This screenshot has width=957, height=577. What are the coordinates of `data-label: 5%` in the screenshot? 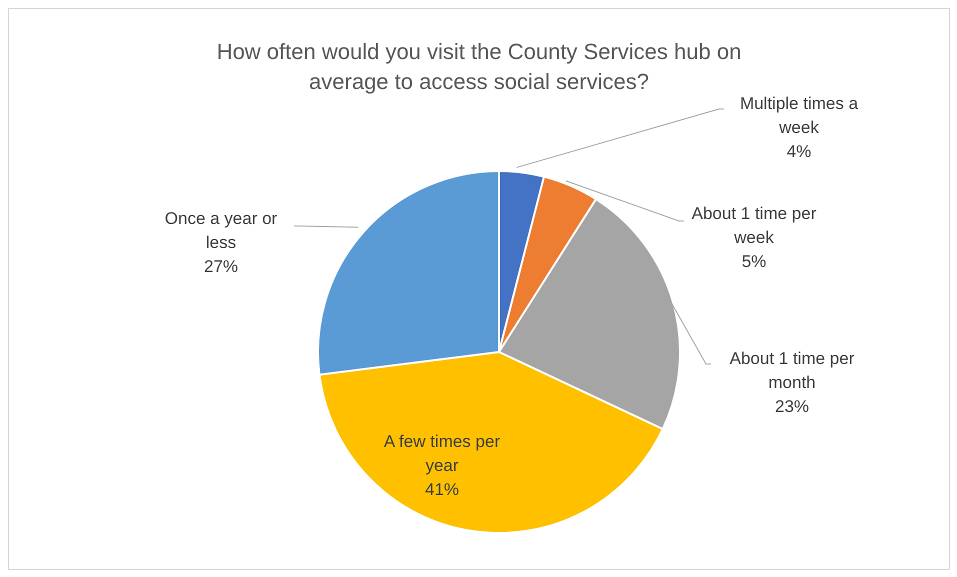 It's located at (754, 261).